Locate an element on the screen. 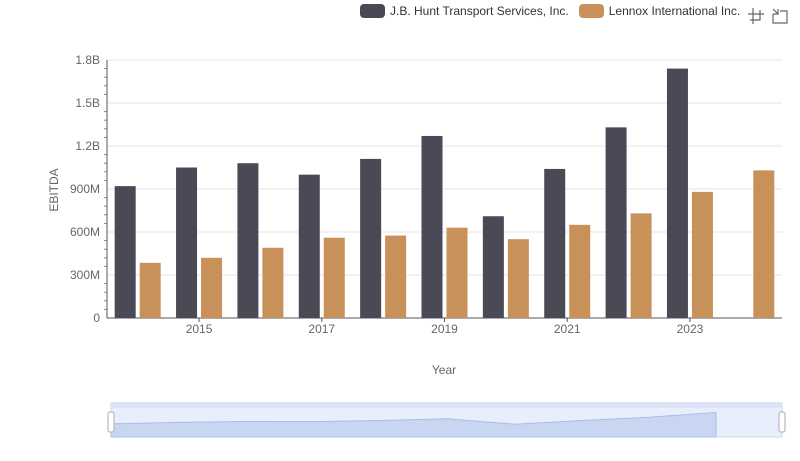  x-axis: 2015 2017 2019 2021 2023 is located at coordinates (444, 326).